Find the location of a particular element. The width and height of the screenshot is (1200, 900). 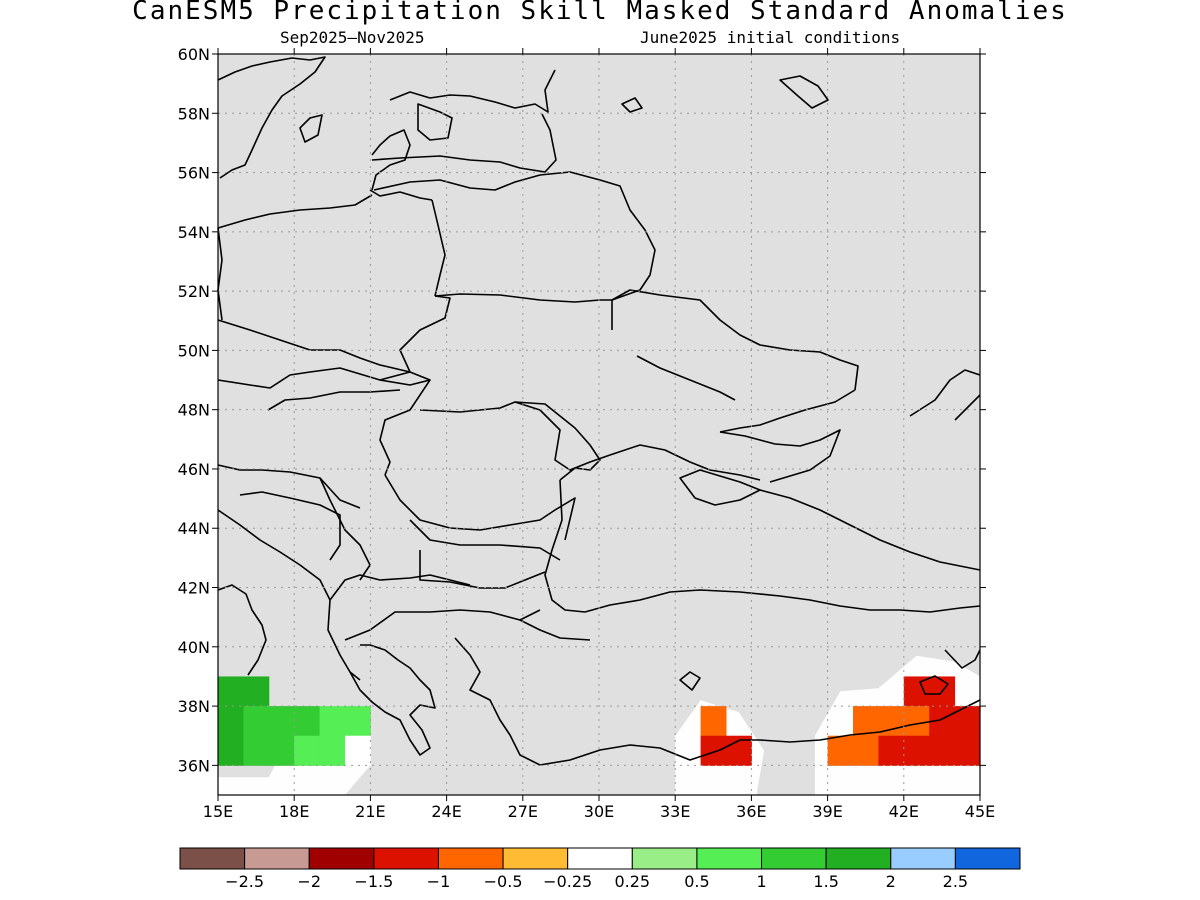

dnieper is located at coordinates (686, 378).